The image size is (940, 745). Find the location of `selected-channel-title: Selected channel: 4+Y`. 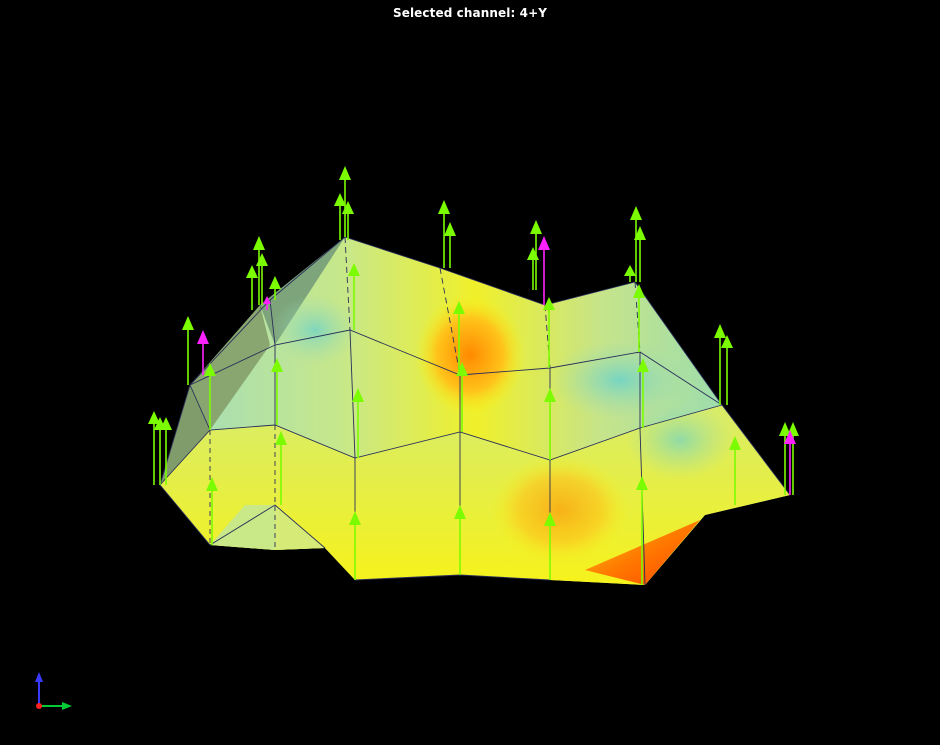

selected-channel-title: Selected channel: 4+Y is located at coordinates (470, 13).